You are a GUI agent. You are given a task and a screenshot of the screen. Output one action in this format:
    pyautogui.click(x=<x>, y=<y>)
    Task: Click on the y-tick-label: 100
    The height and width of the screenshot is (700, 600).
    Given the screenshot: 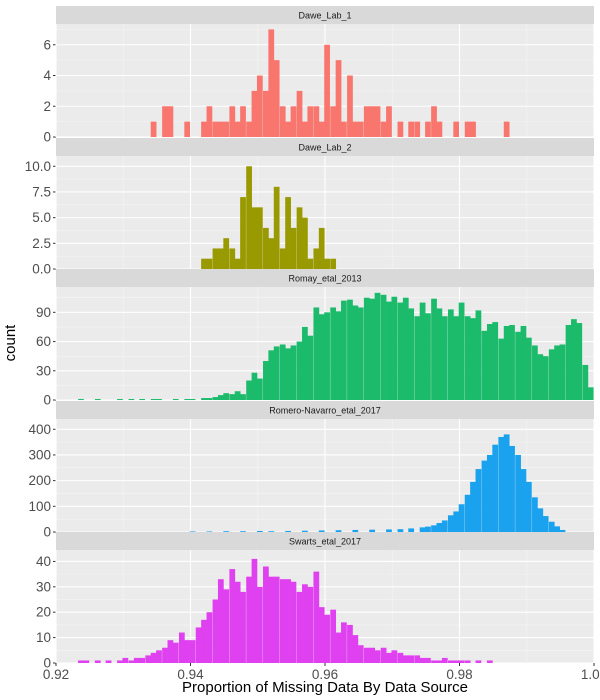 What is the action you would take?
    pyautogui.click(x=39, y=506)
    